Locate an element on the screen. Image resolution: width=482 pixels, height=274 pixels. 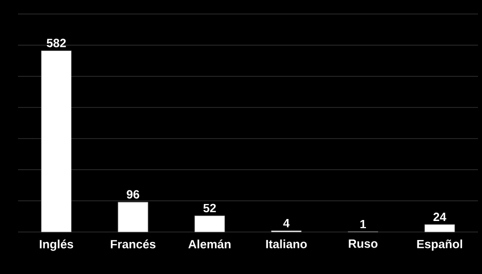
data-label: 4 is located at coordinates (286, 223).